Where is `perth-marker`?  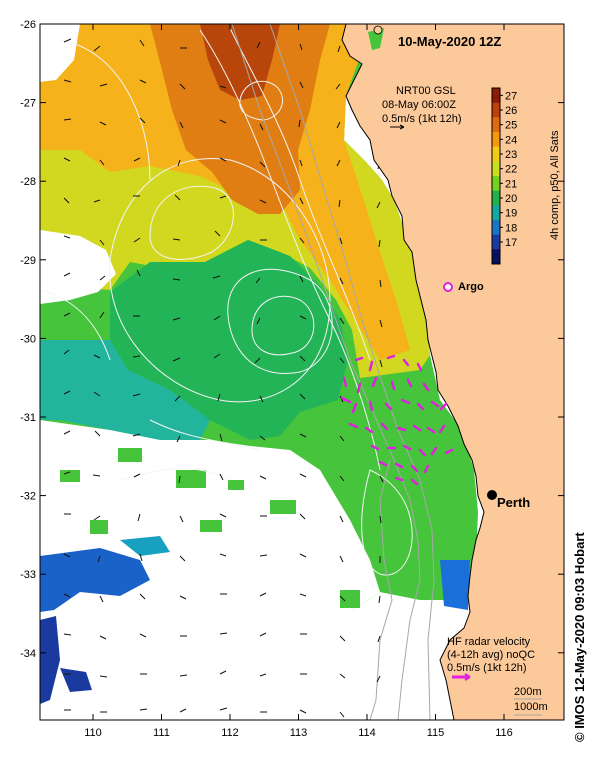
perth-marker is located at coordinates (492, 495).